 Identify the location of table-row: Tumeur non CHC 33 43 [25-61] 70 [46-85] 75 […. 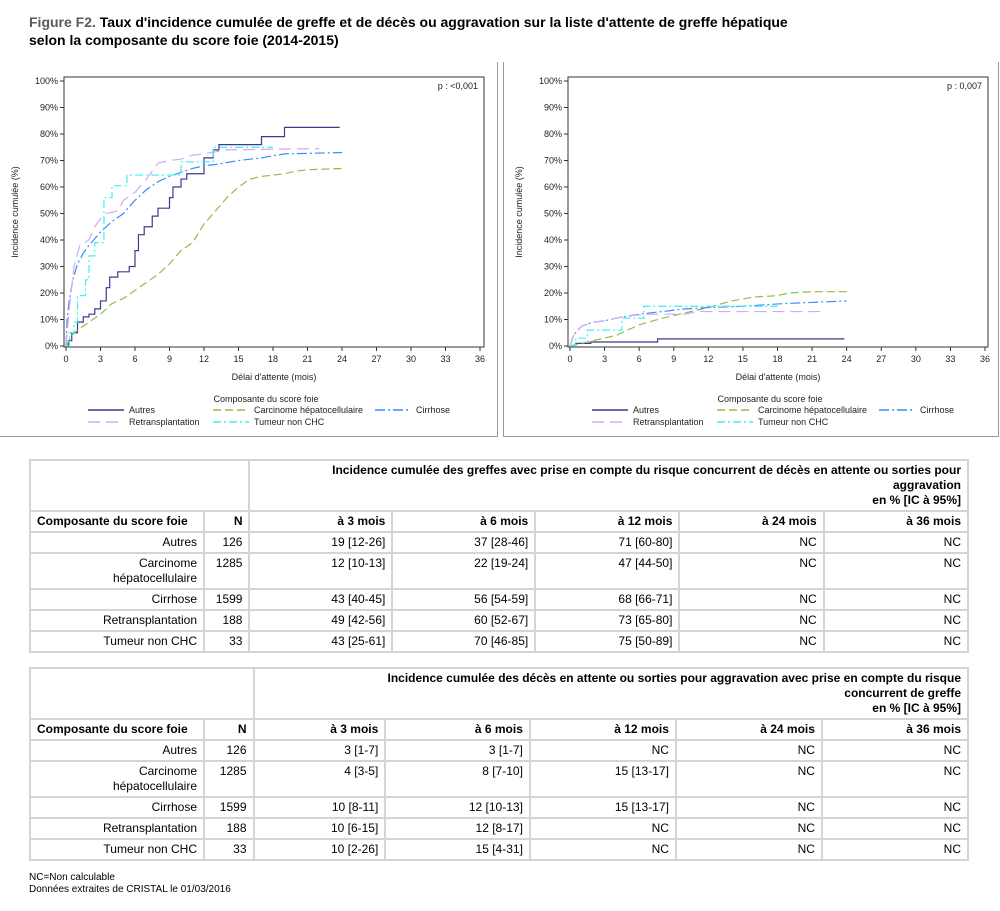
(499, 641).